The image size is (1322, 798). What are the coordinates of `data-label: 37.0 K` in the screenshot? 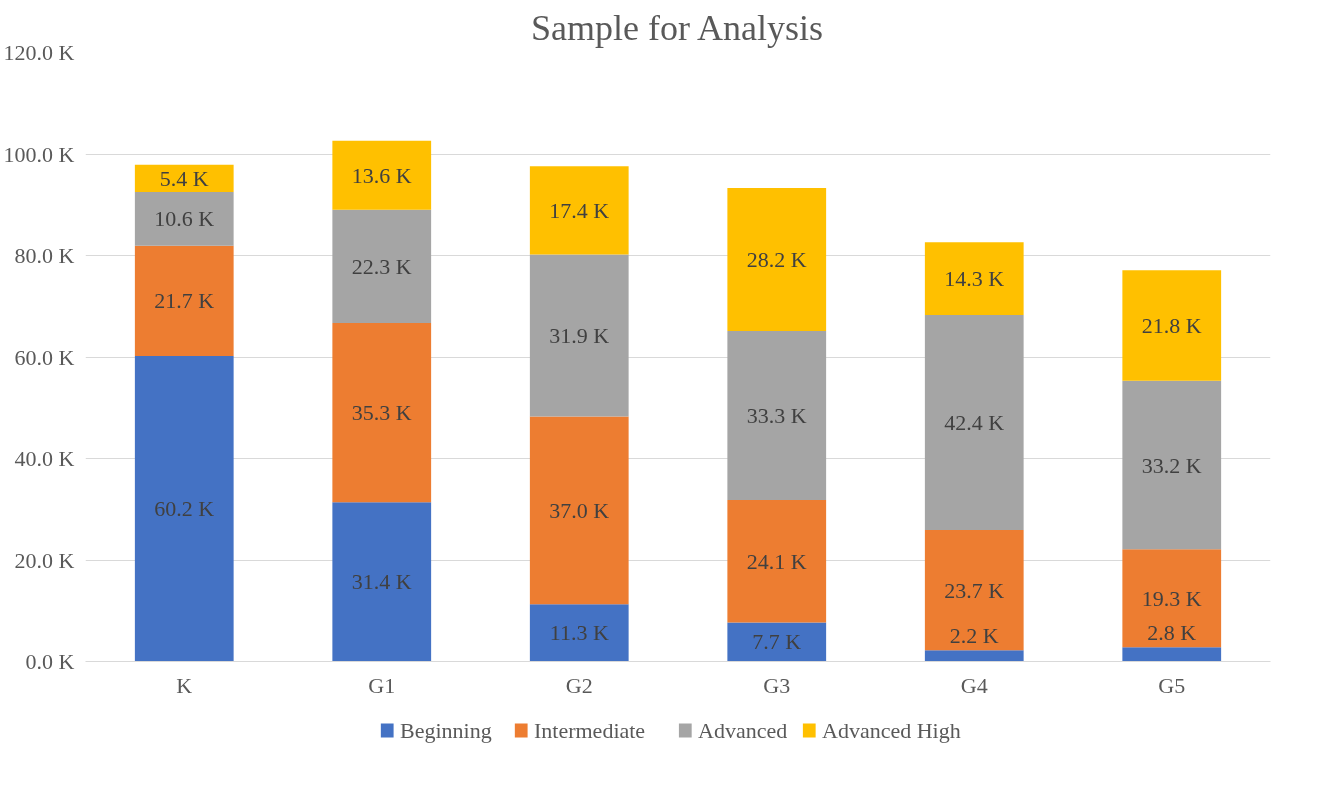 It's located at (579, 510).